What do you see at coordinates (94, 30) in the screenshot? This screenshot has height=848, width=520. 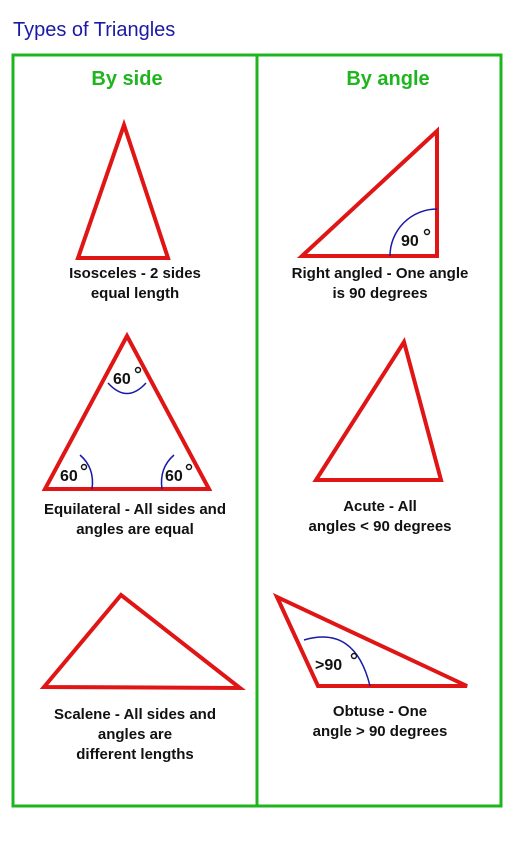 I see `page-title: Types of Triangles` at bounding box center [94, 30].